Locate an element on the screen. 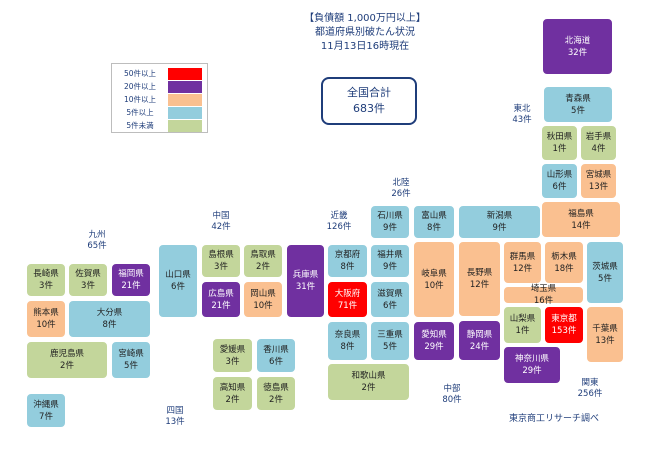 This screenshot has width=659, height=462. region-count: 126件 is located at coordinates (339, 227).